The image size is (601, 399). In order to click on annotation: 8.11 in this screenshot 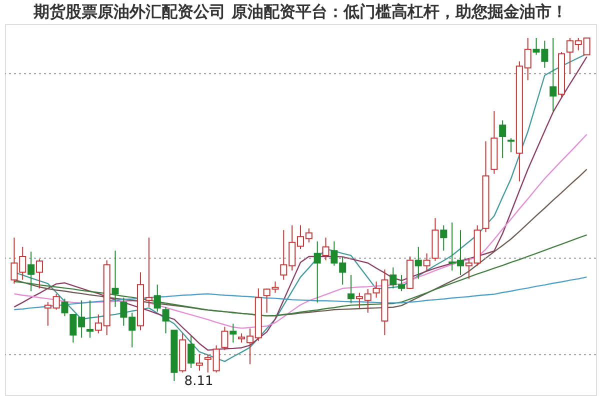, I will do `click(199, 381)`.